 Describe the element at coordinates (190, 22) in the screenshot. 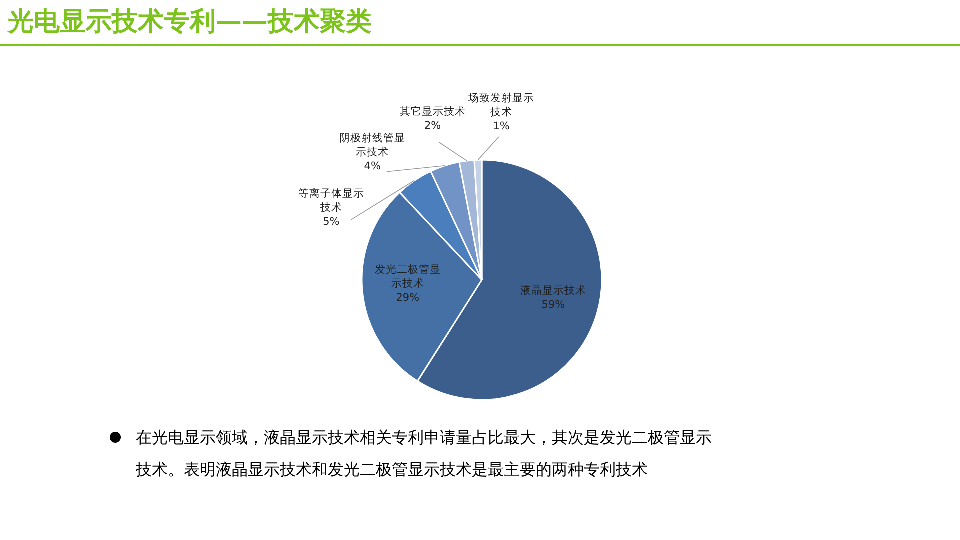

I see `chart-title: 光电显示技术专利——技术聚类` at that location.